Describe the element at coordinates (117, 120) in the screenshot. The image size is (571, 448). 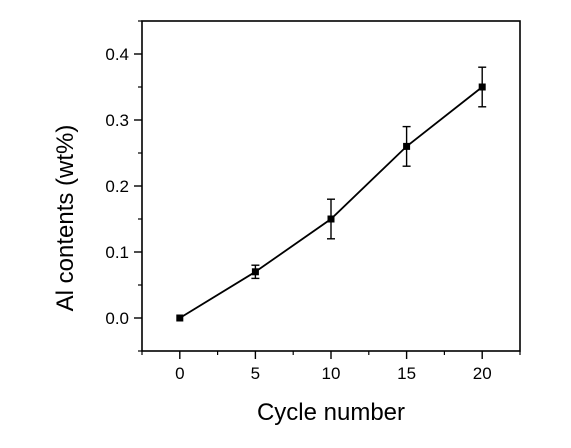
I see `y-tick-label: 0.3` at that location.